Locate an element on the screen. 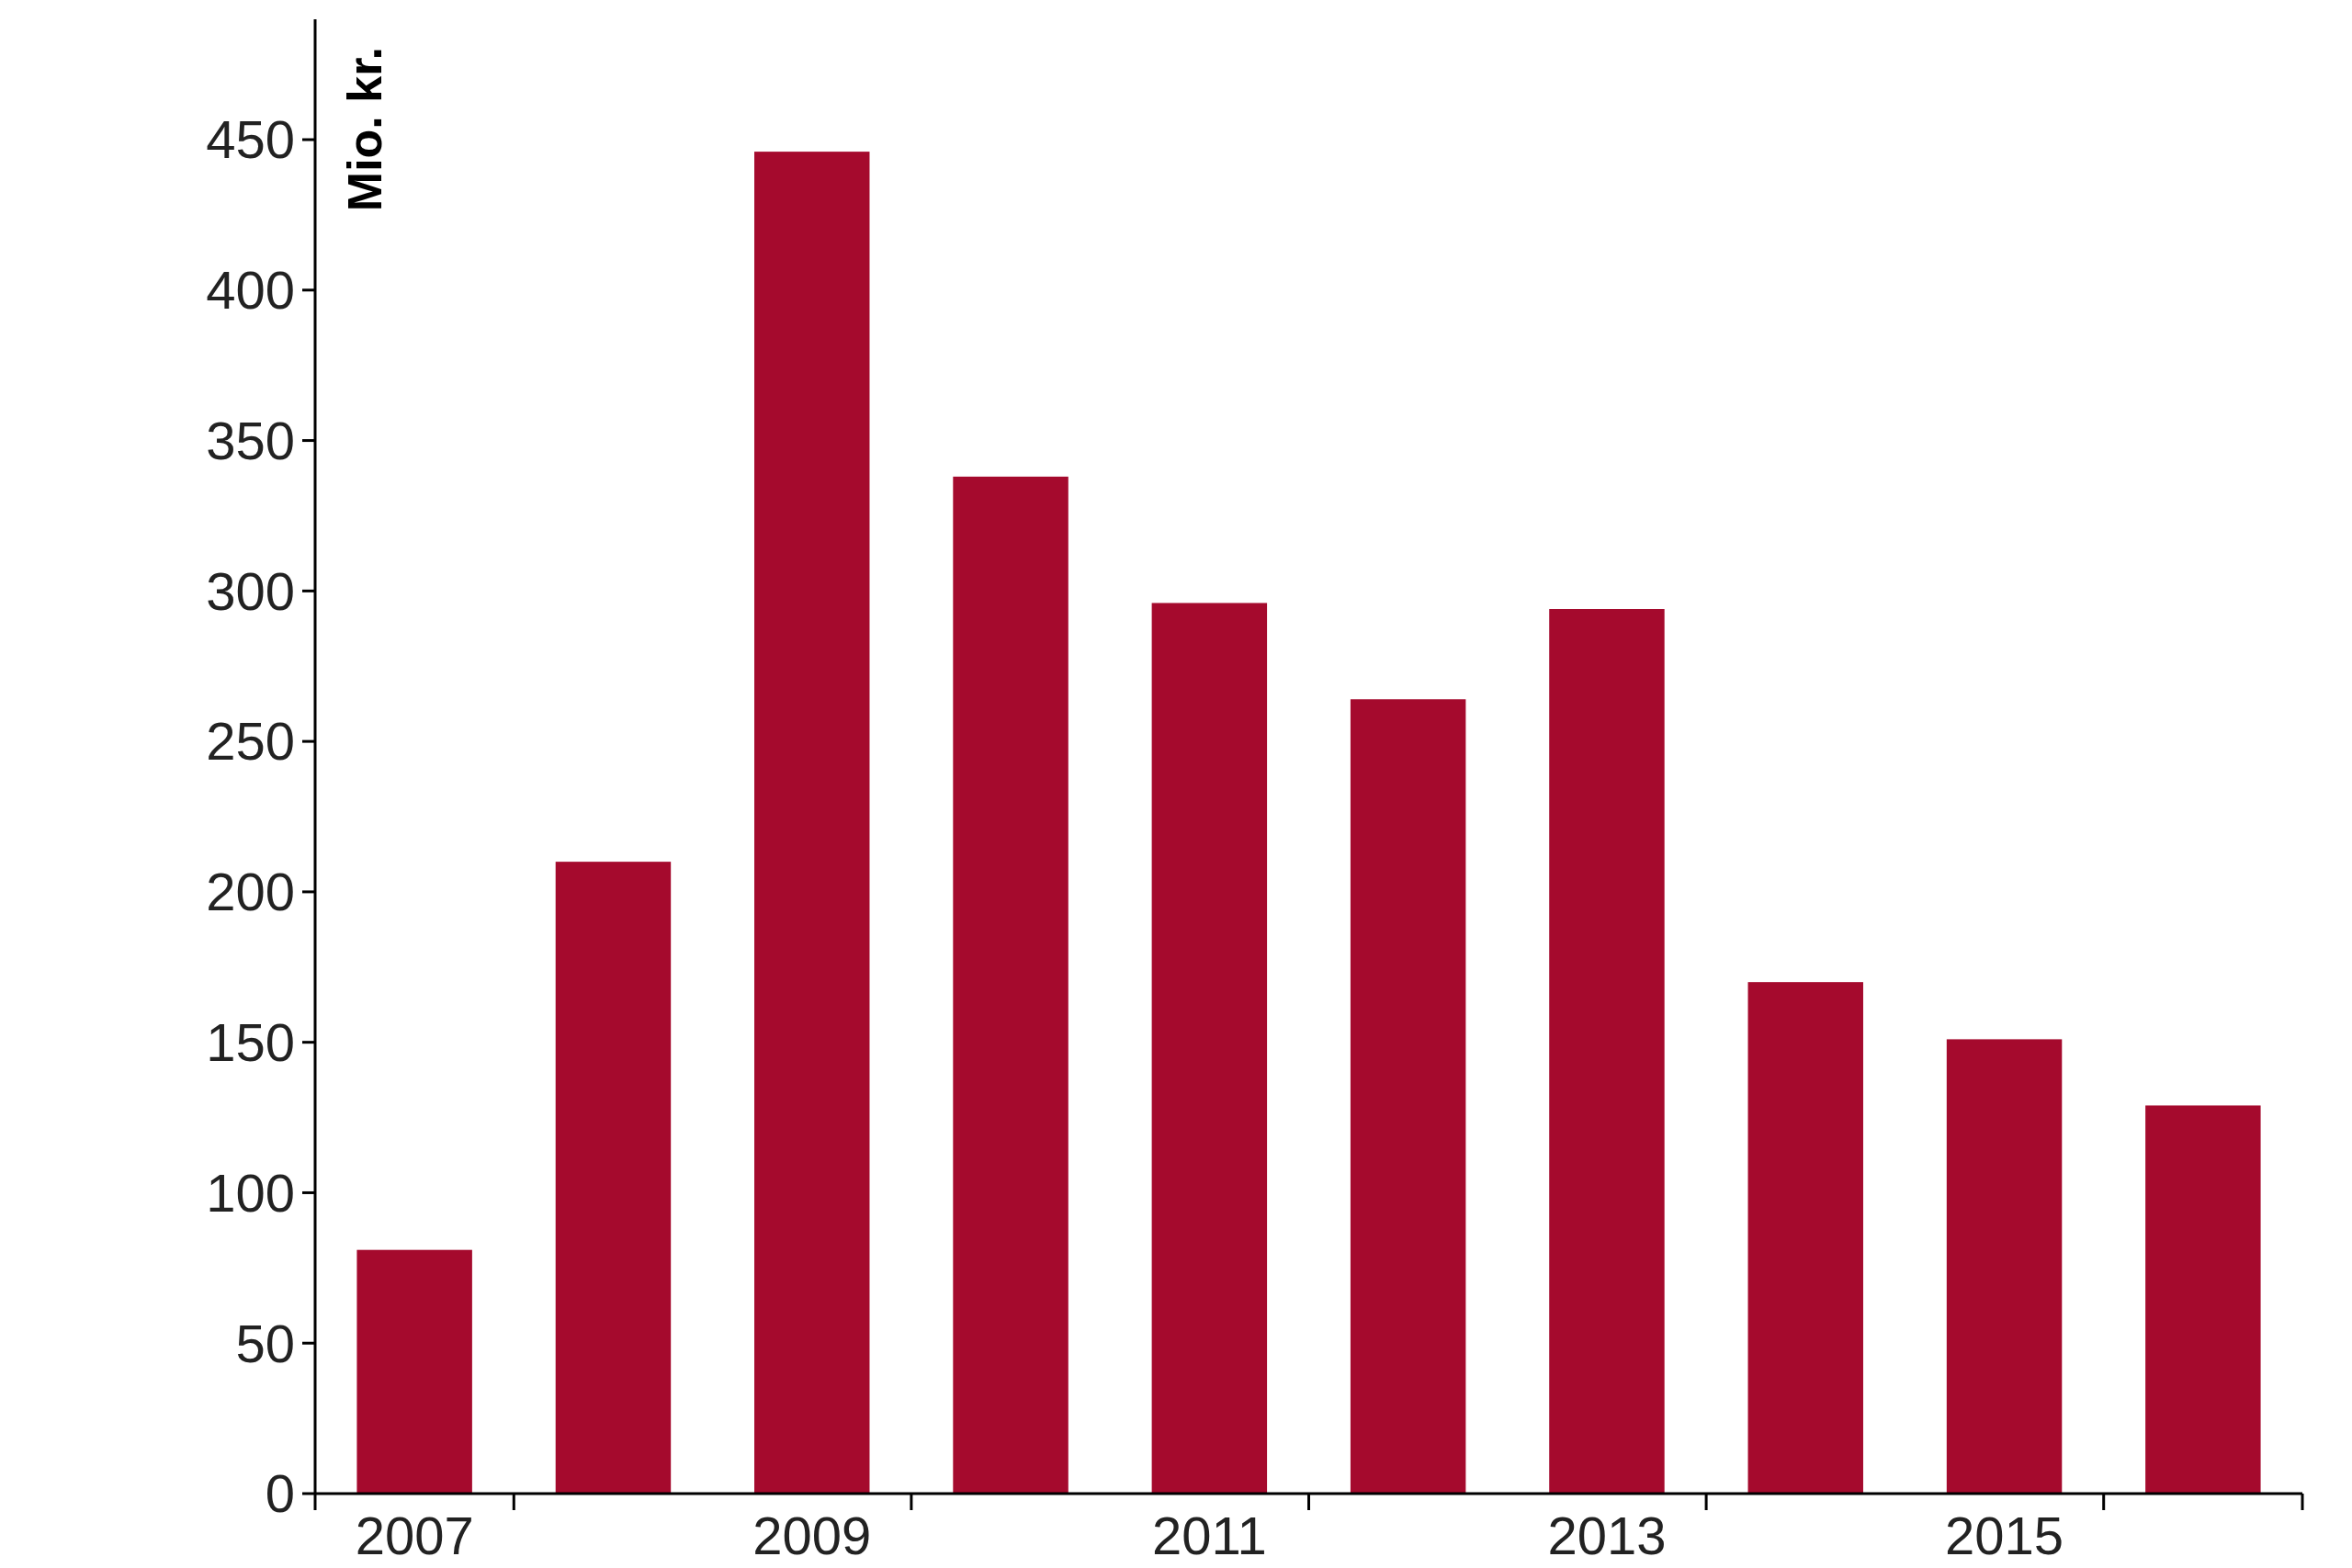  y-tick-label: 50 is located at coordinates (265, 1343).